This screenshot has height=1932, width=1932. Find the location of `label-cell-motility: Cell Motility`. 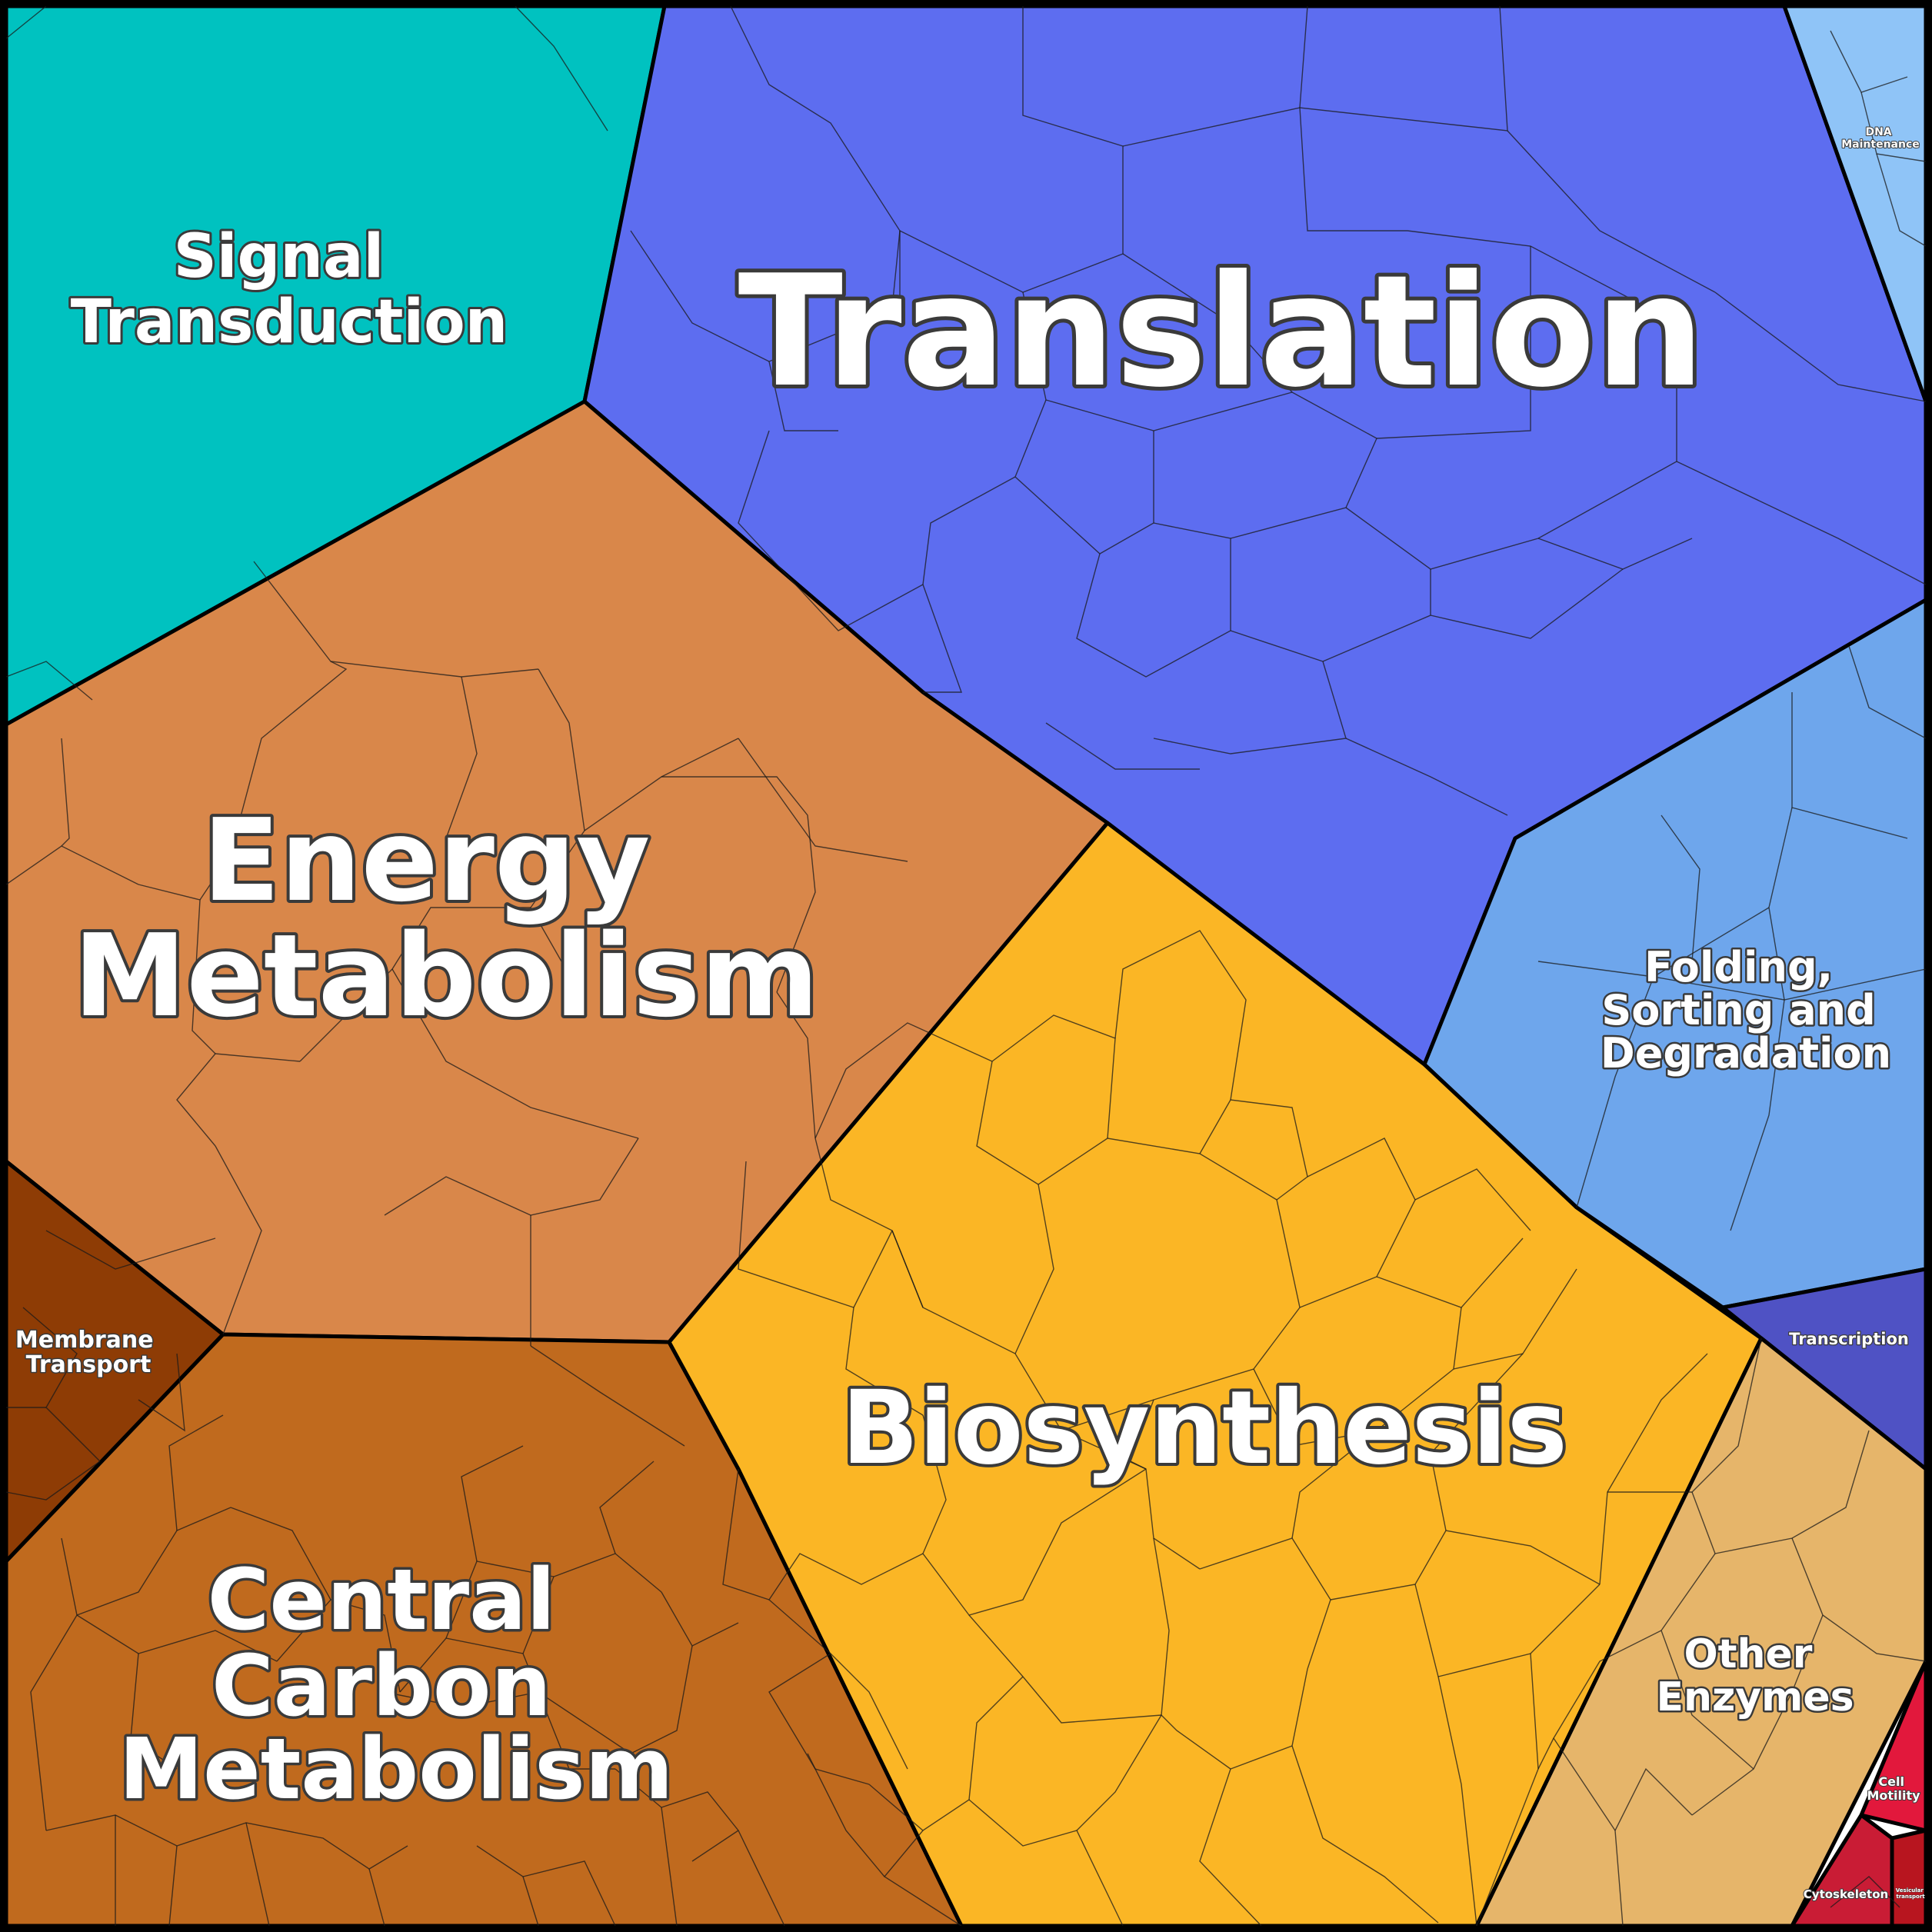

label-cell-motility: Cell Motility is located at coordinates (1893, 1788).